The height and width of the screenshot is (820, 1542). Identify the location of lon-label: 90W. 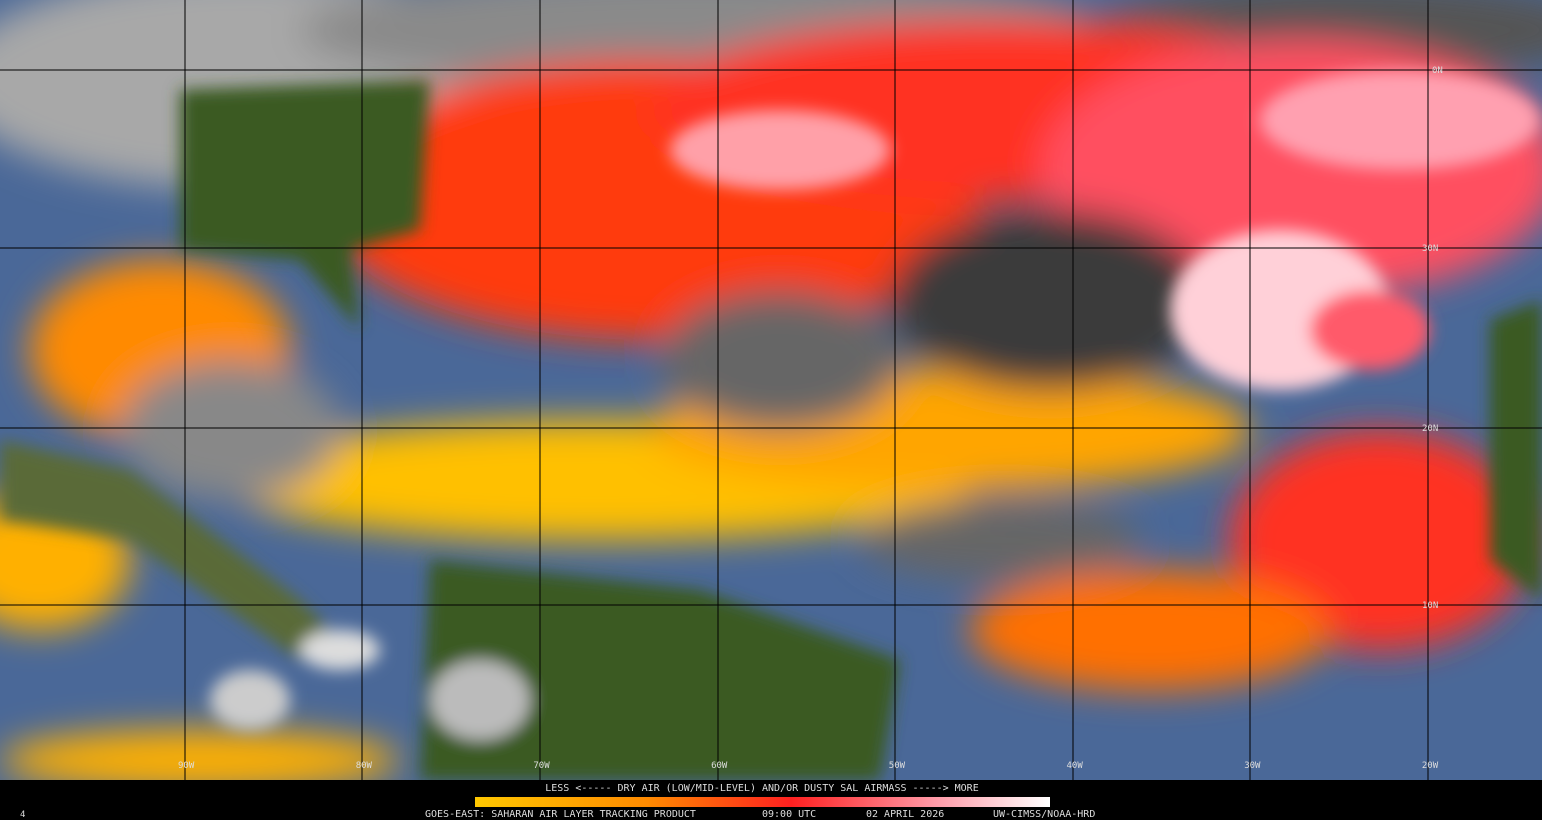
(186, 766).